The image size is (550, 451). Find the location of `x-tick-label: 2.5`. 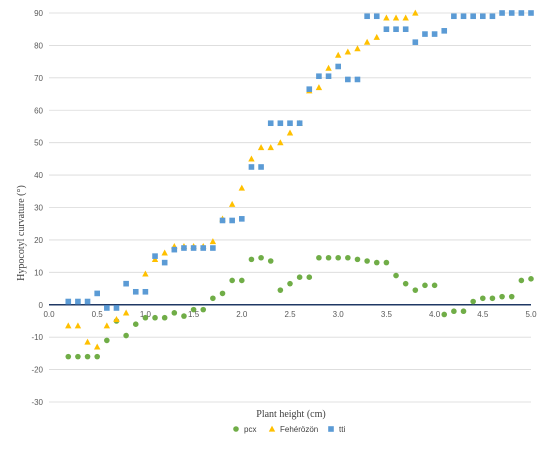

x-tick-label: 2.5 is located at coordinates (290, 314).